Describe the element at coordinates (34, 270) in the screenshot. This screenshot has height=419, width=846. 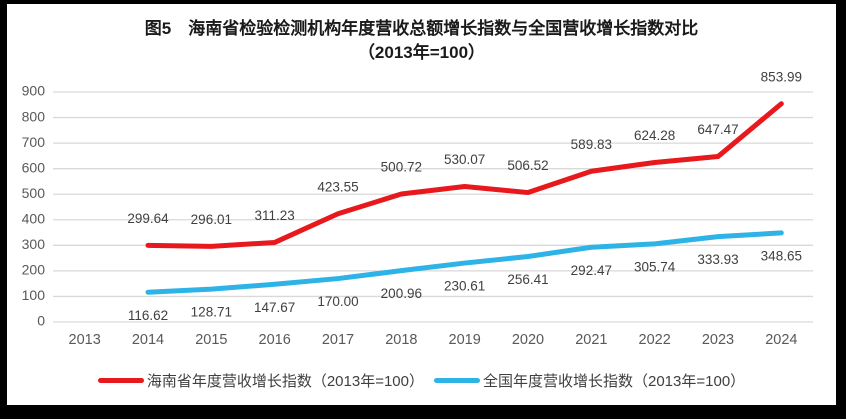
I see `y-axis-tick-label: 200` at that location.